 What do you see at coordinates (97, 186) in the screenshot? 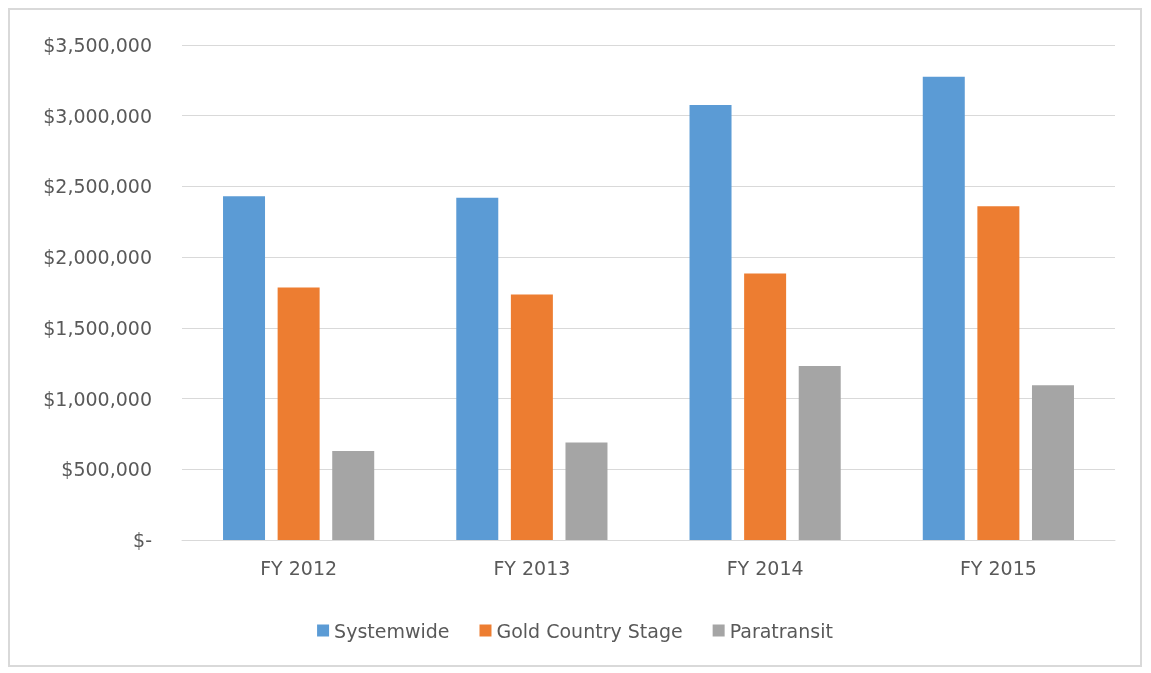
I see `y-tick-label: $2,500,000` at bounding box center [97, 186].